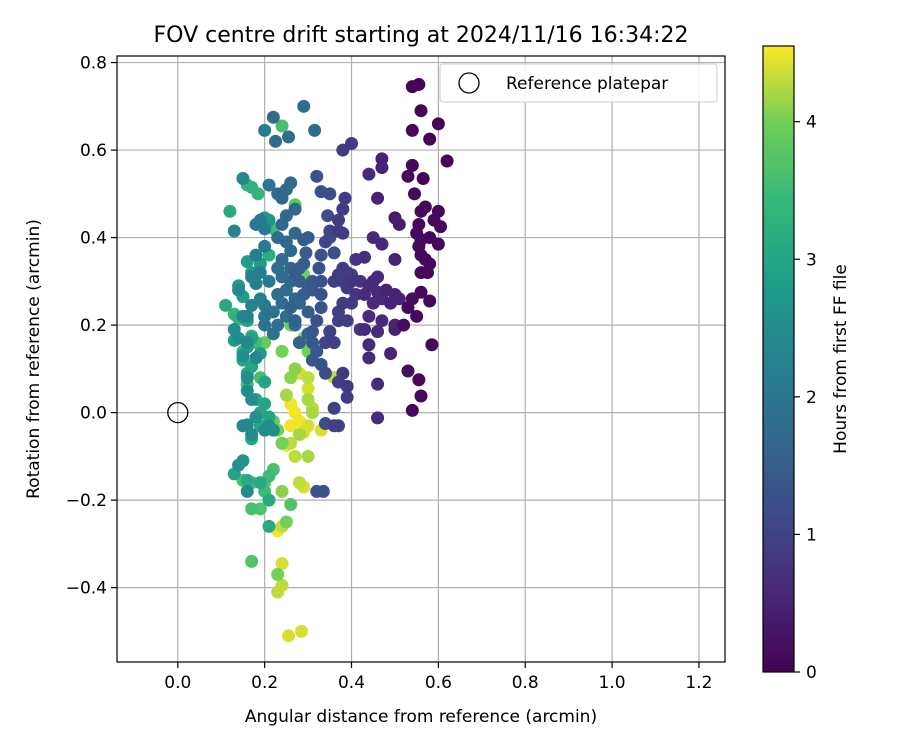 This screenshot has height=754, width=900. Describe the element at coordinates (587, 84) in the screenshot. I see `legend-entry-reference-platepar: Reference platepar` at that location.